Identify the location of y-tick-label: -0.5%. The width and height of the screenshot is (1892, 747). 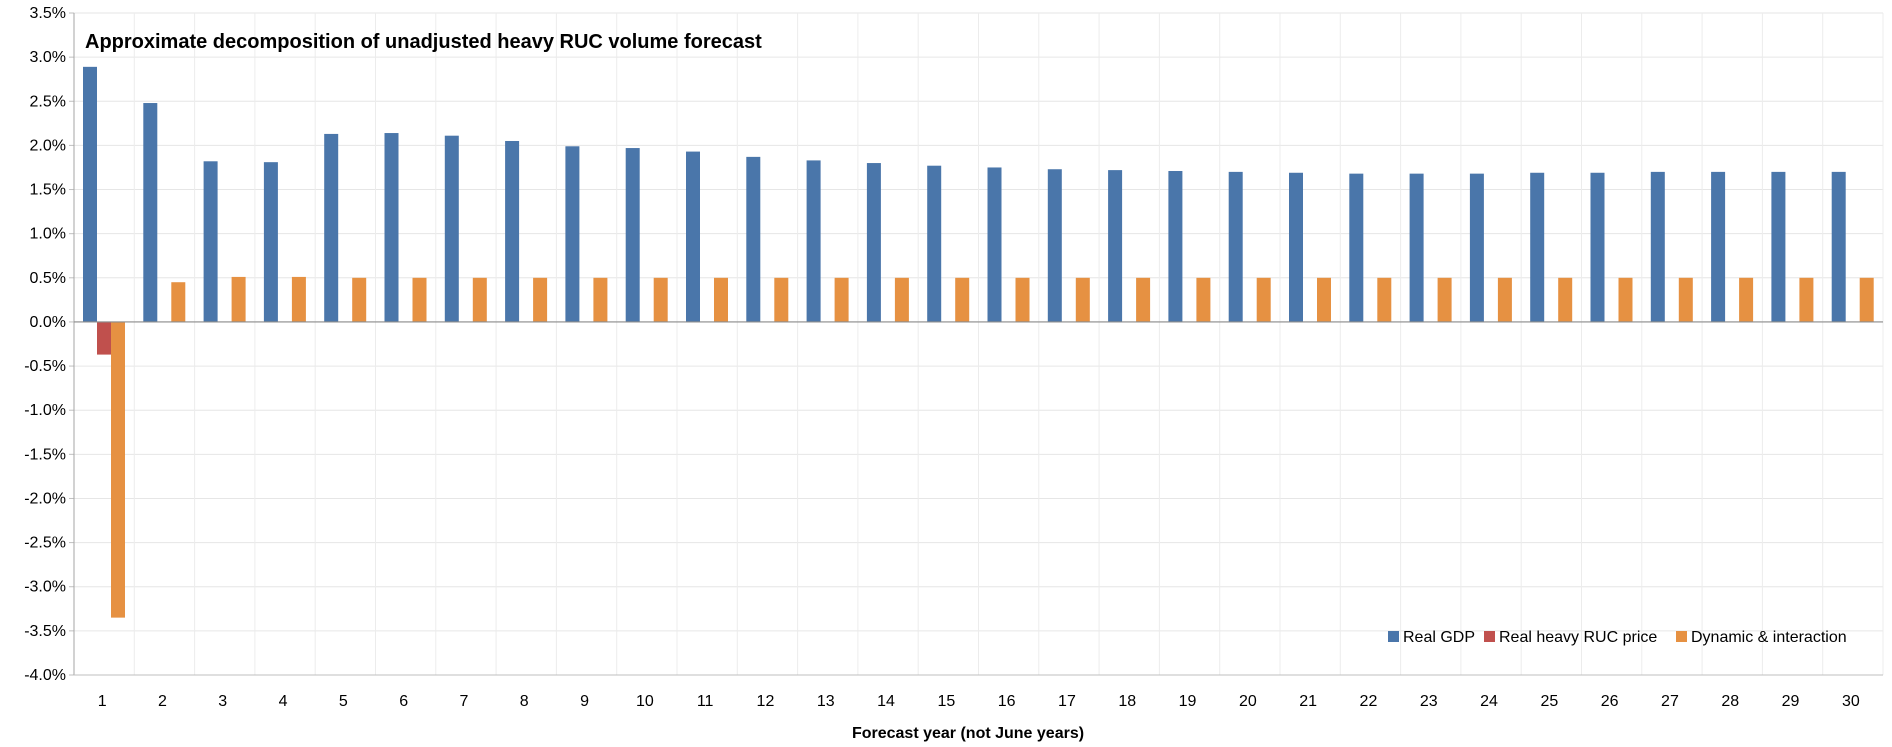
(45, 366).